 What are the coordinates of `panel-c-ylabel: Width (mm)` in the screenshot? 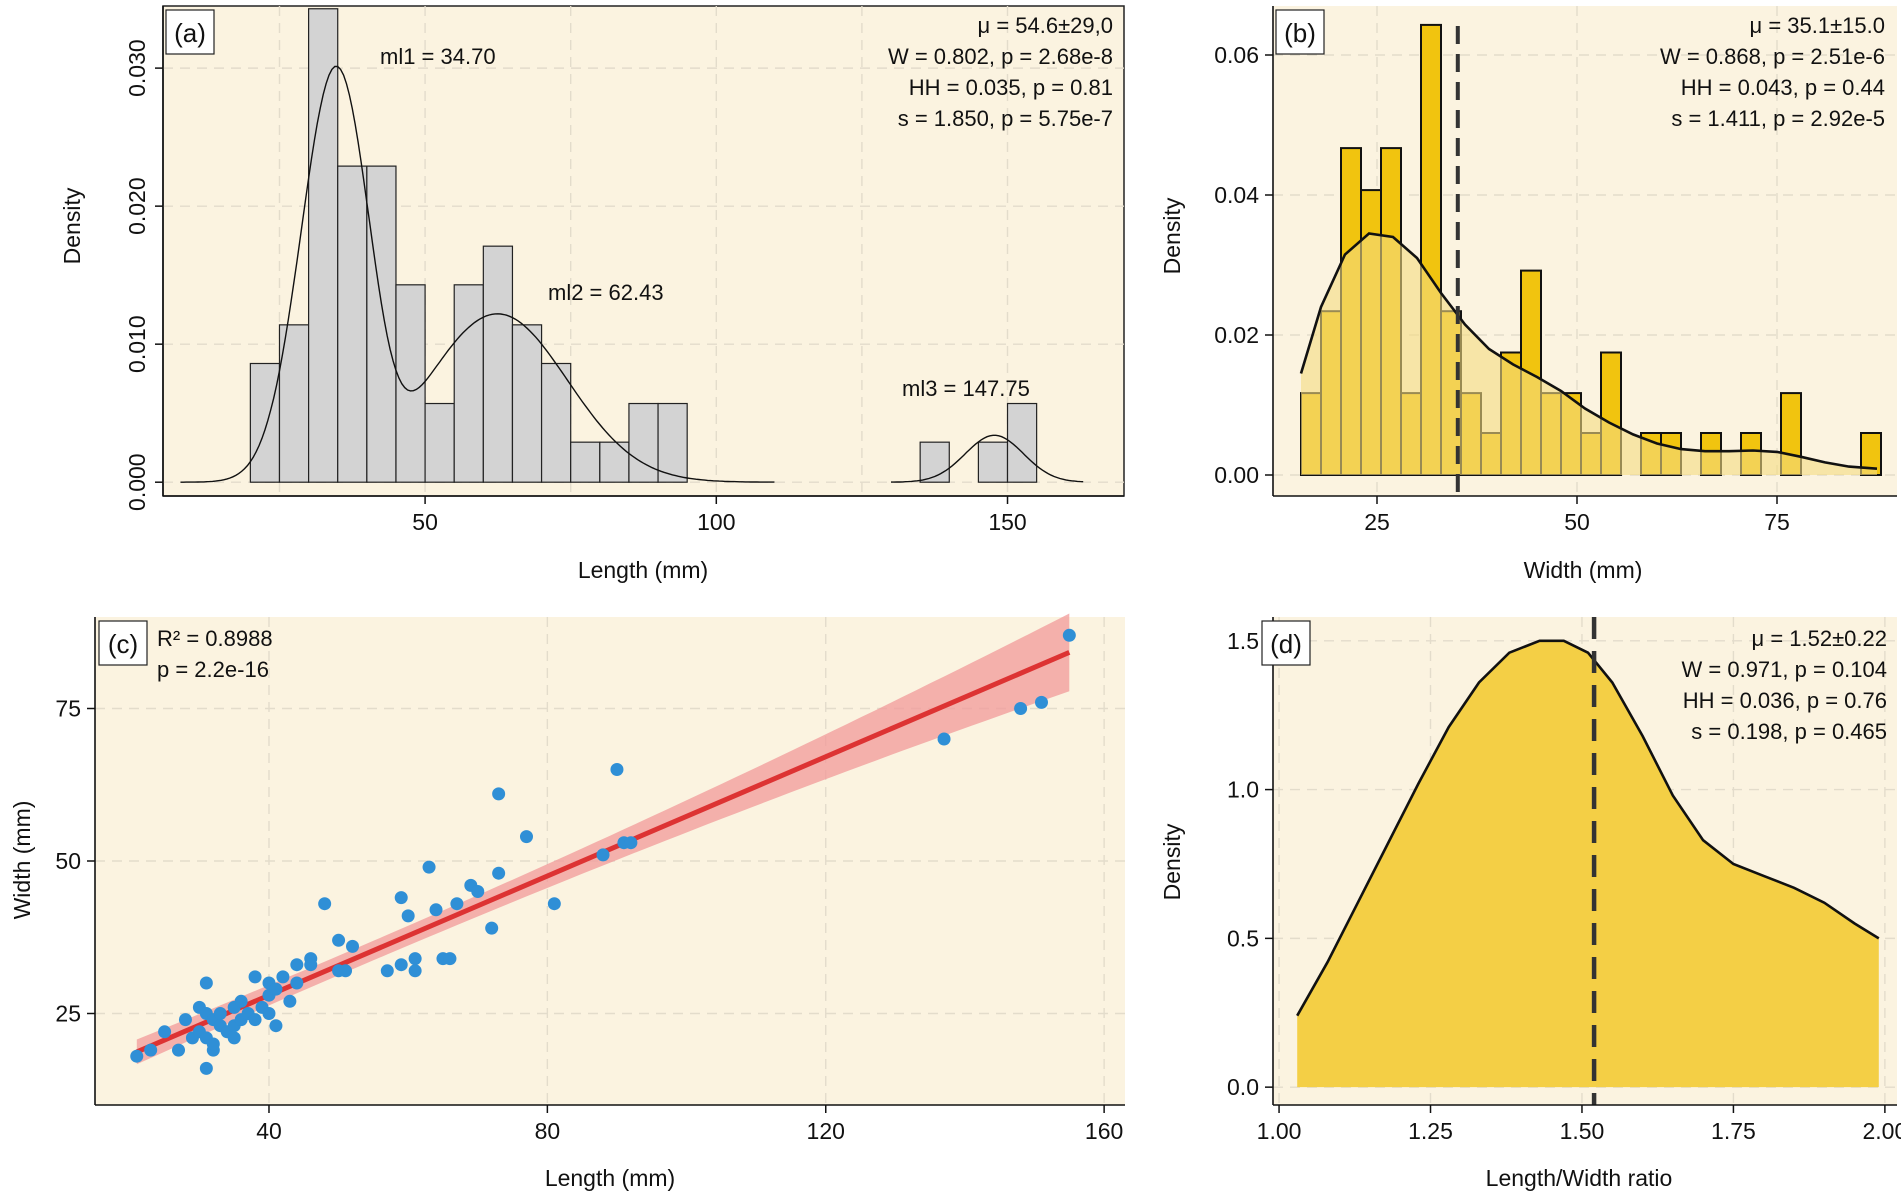 It's located at (22, 860).